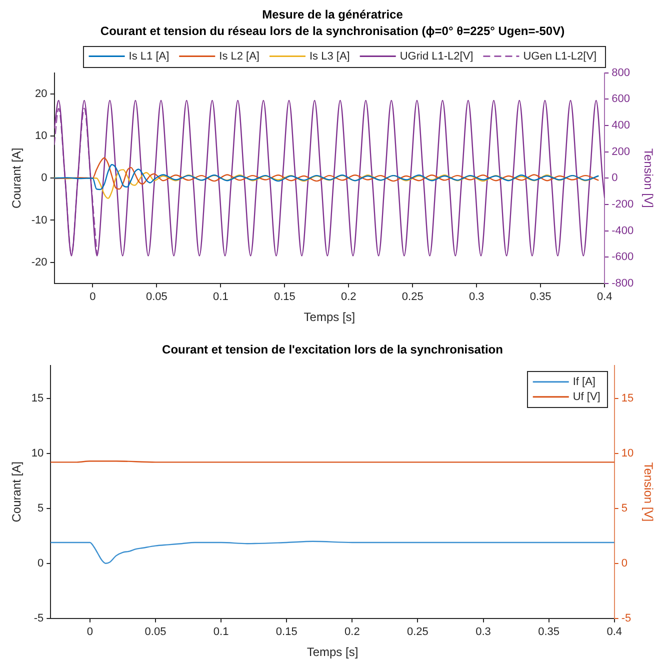 The image size is (665, 671). I want to click on y2-tick-label: 10, so click(627, 453).